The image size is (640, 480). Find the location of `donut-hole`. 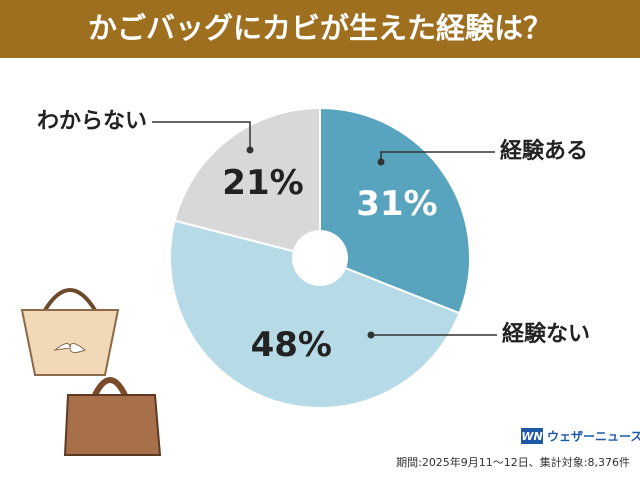

donut-hole is located at coordinates (320, 258).